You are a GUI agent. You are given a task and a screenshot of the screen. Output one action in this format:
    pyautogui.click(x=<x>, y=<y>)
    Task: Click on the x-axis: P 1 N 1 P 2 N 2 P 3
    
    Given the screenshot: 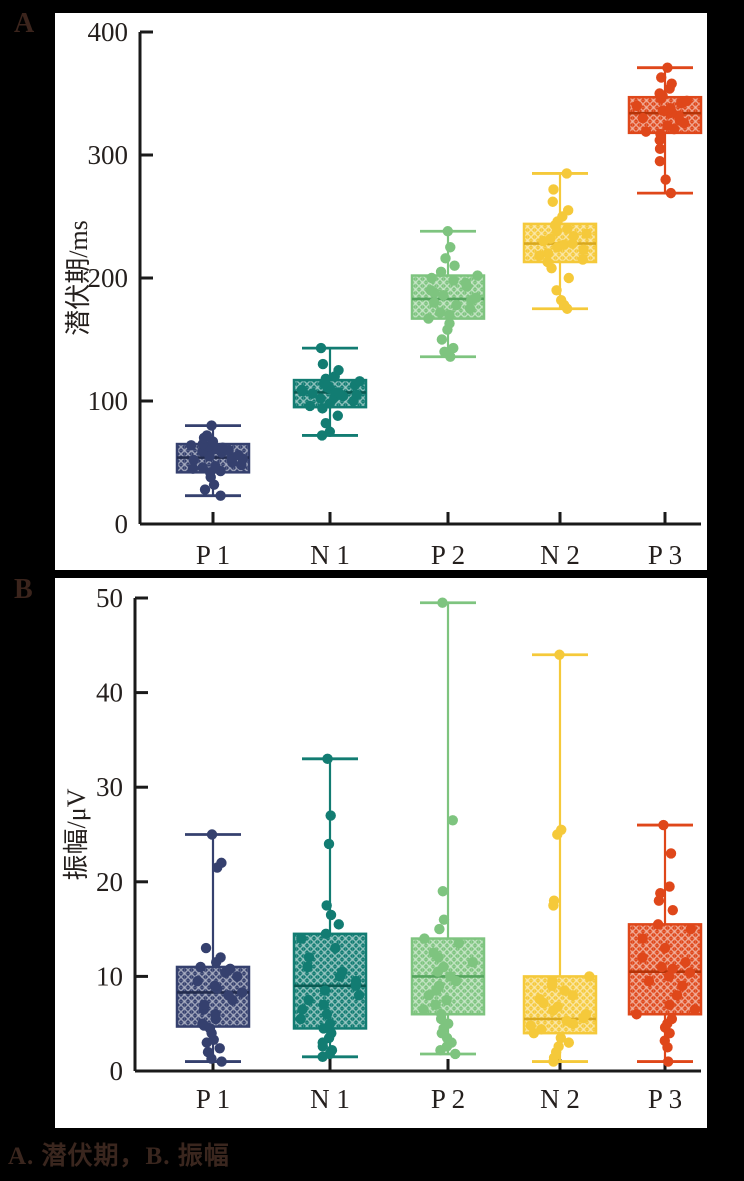 What is the action you would take?
    pyautogui.click(x=420, y=541)
    